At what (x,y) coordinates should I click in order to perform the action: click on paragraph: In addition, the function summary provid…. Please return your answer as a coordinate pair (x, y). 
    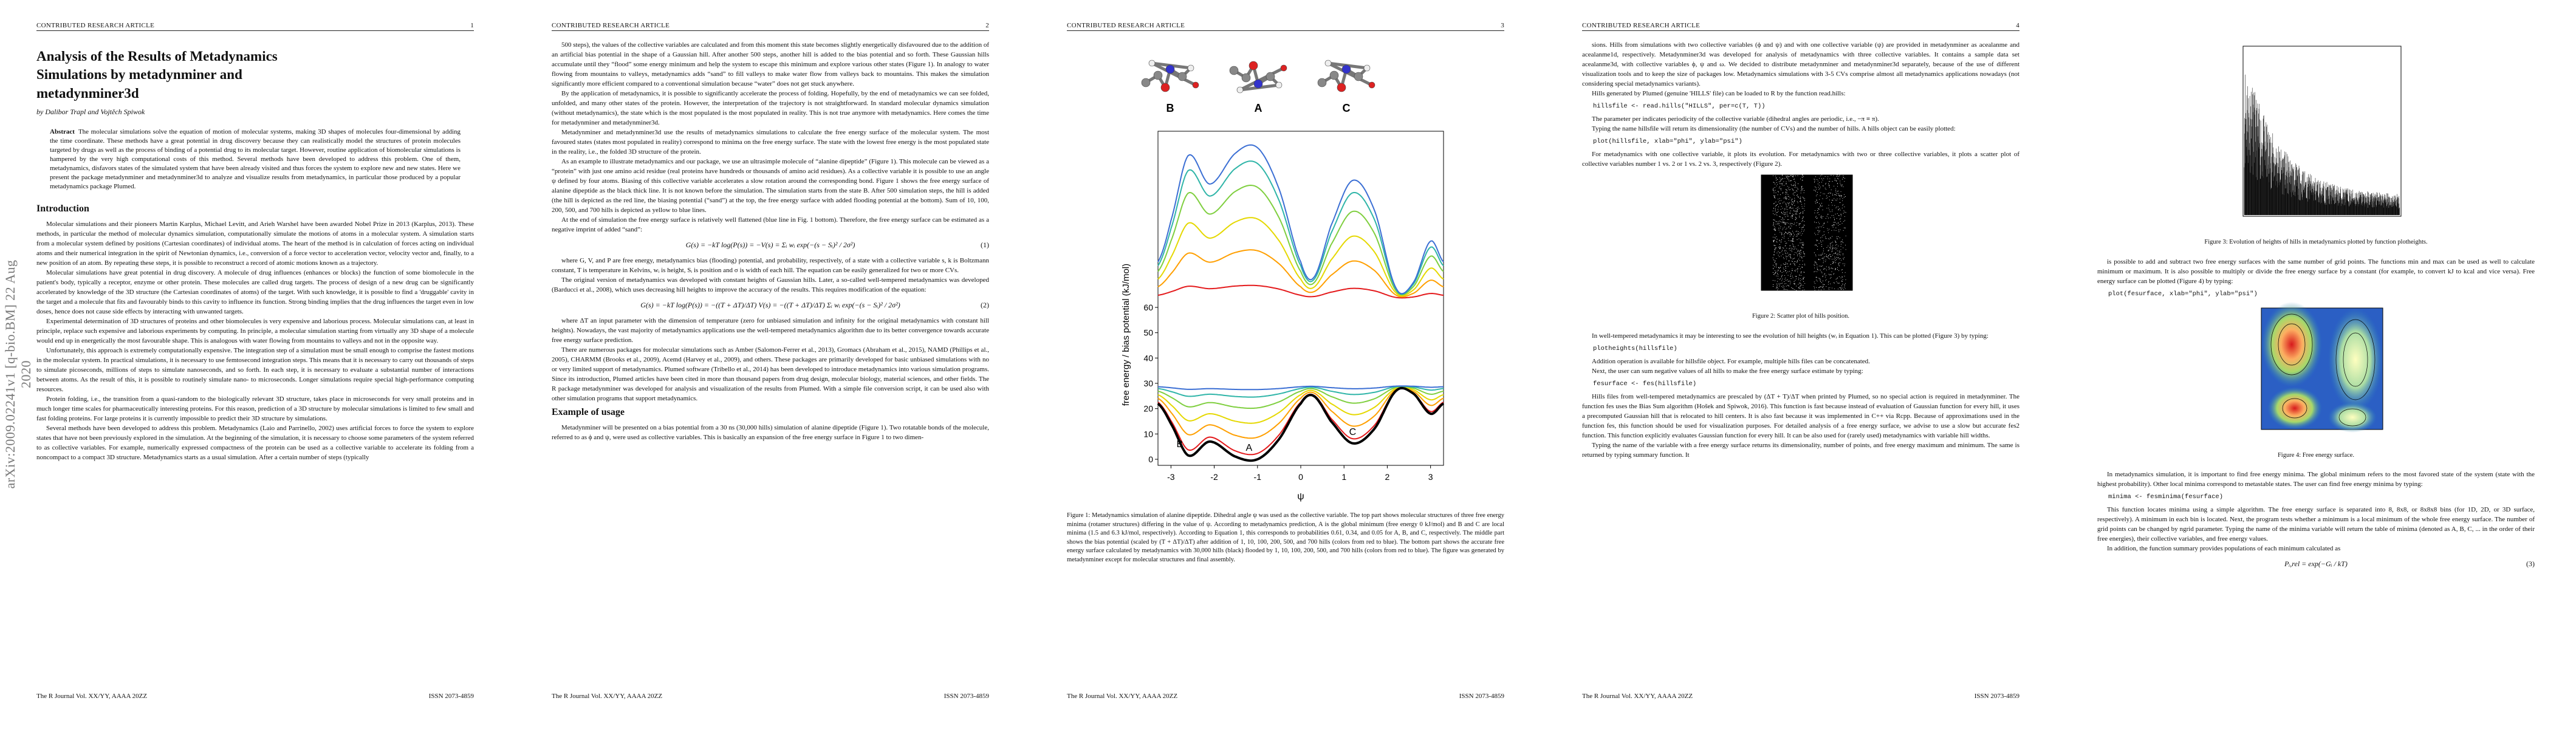
    Looking at the image, I should click on (2224, 549).